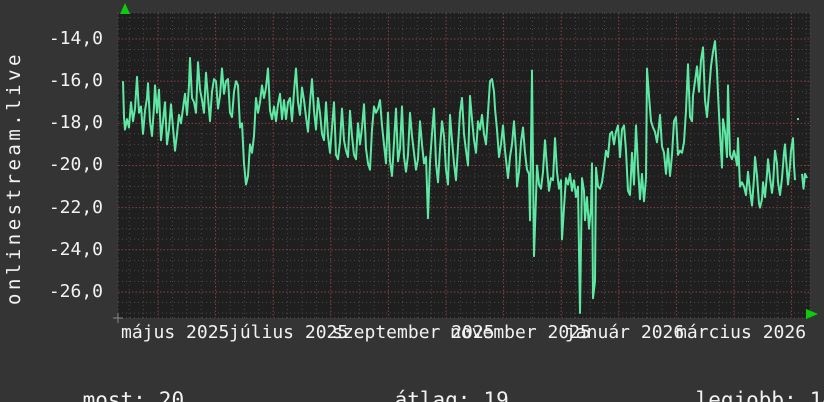 Image resolution: width=824 pixels, height=402 pixels. I want to click on y-tick-label: -18,0, so click(75, 122).